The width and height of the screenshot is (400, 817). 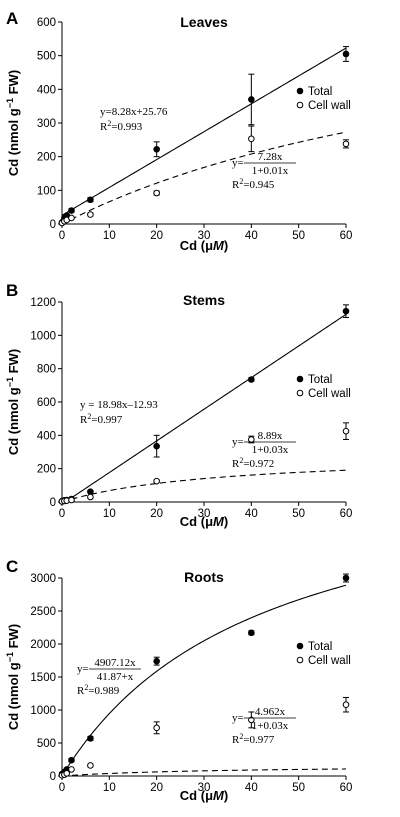 What do you see at coordinates (204, 300) in the screenshot?
I see `chart-title: Stems` at bounding box center [204, 300].